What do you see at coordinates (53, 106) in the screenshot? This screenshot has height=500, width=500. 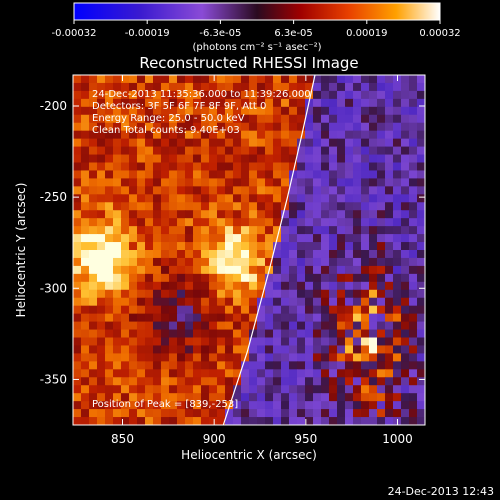 I see `y-tick-label: -200` at bounding box center [53, 106].